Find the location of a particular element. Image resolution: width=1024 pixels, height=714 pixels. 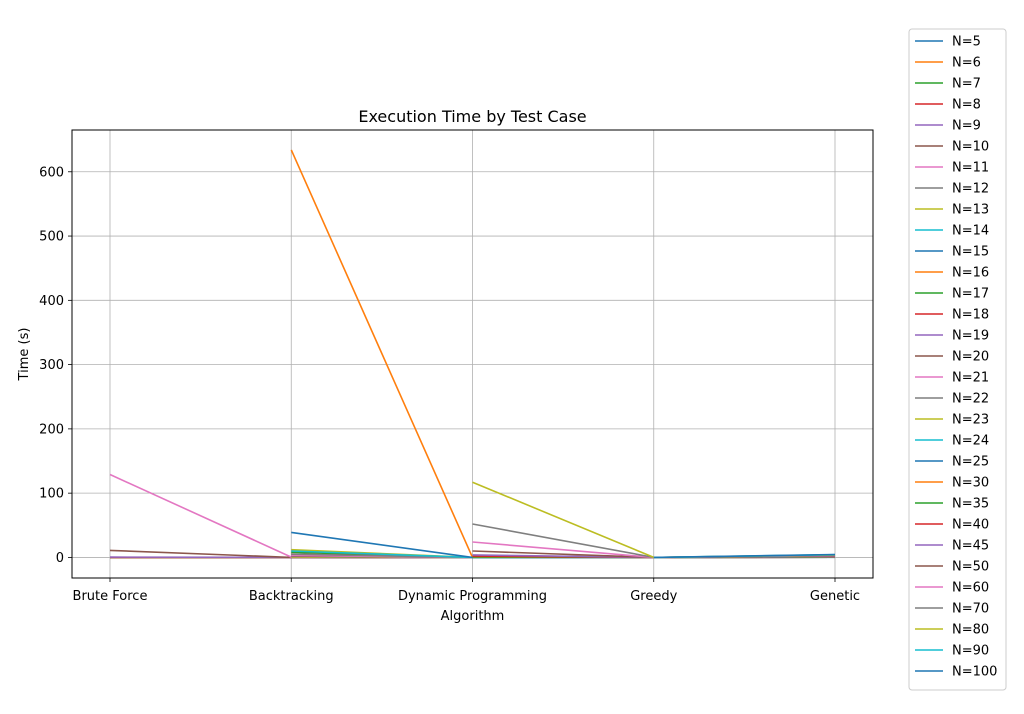

legend-label: N=20 is located at coordinates (970, 357).